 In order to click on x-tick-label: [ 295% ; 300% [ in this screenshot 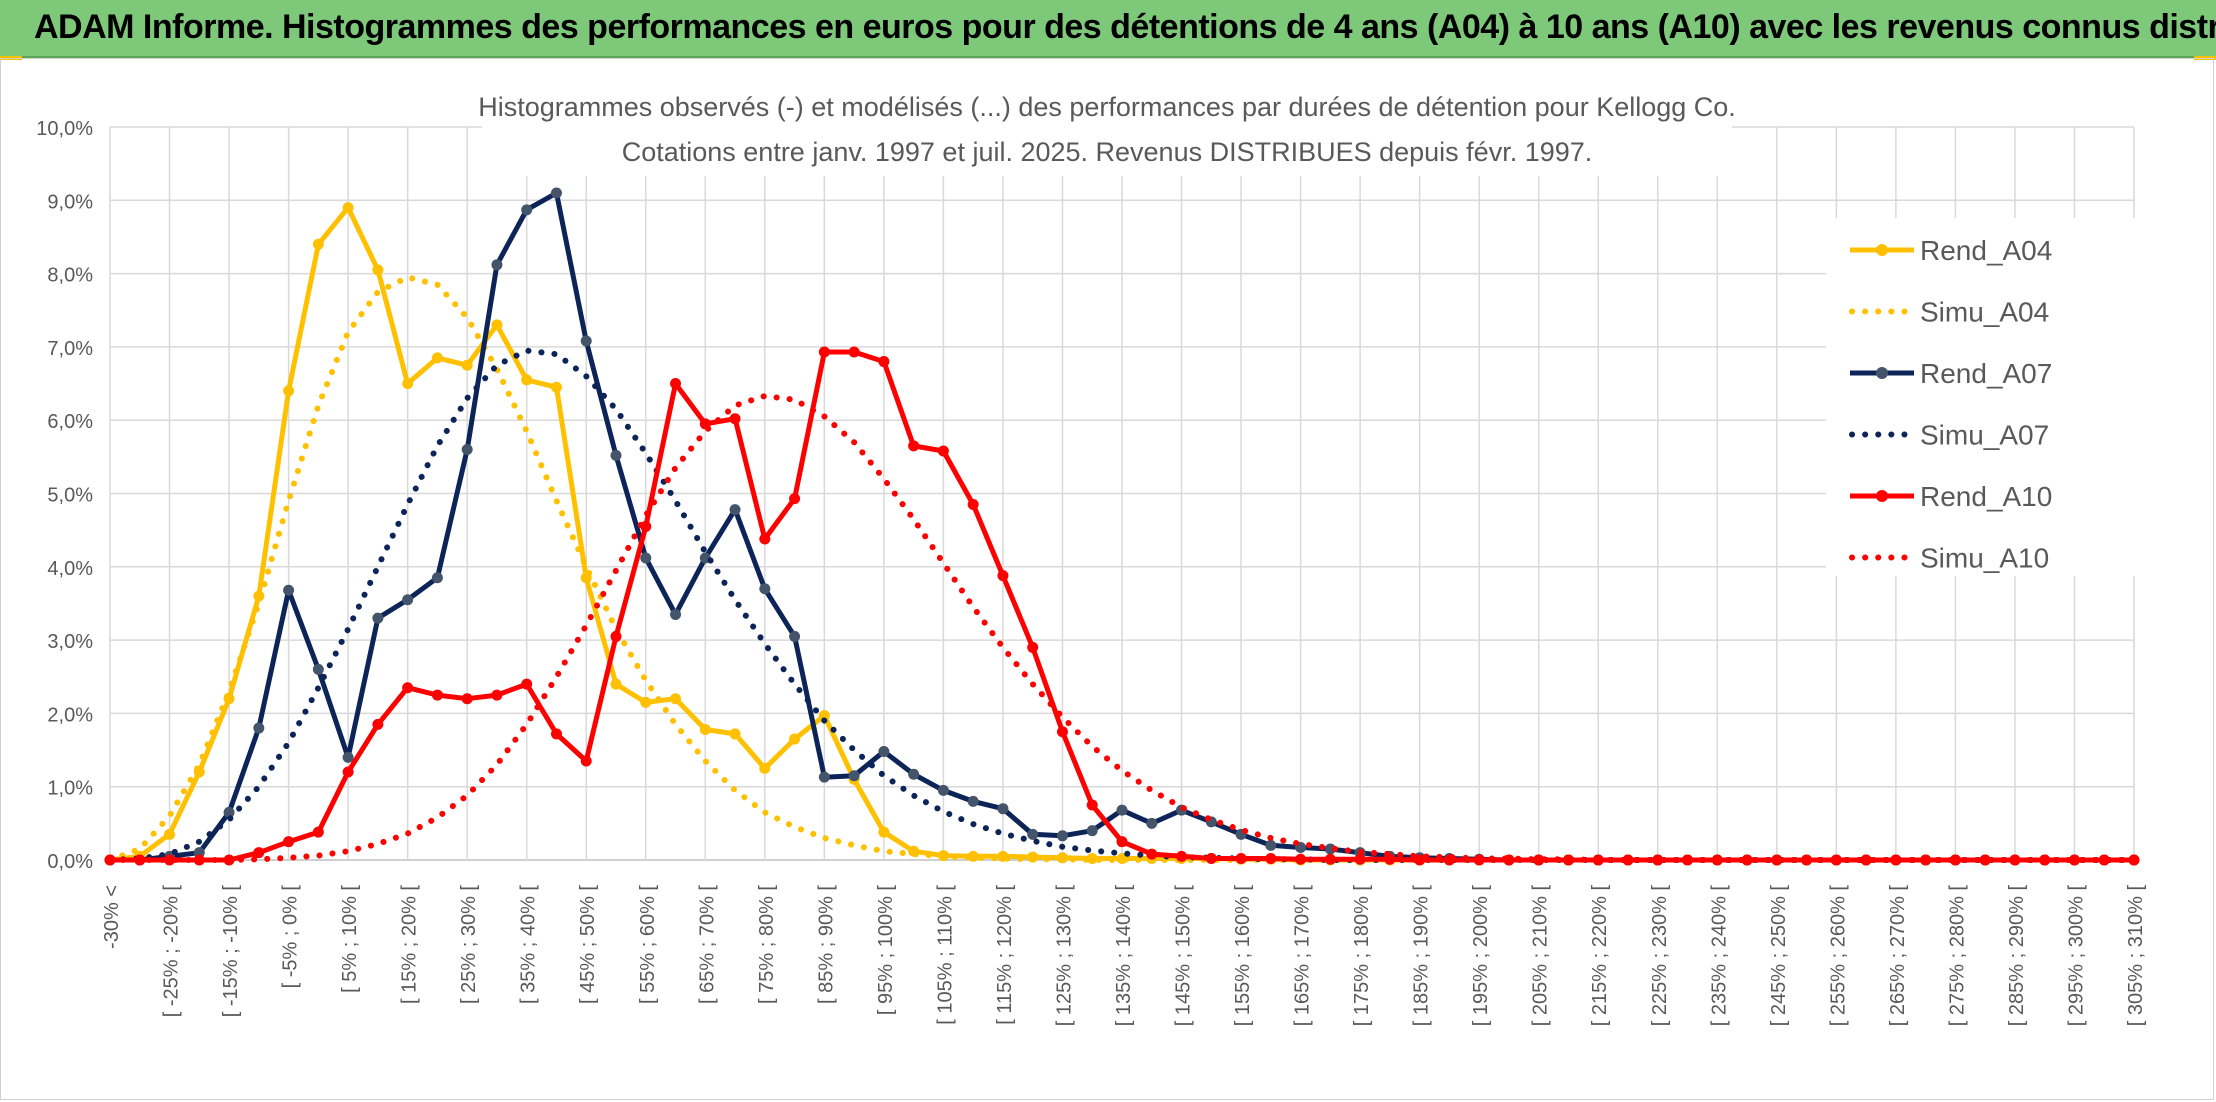, I will do `click(2076, 956)`.